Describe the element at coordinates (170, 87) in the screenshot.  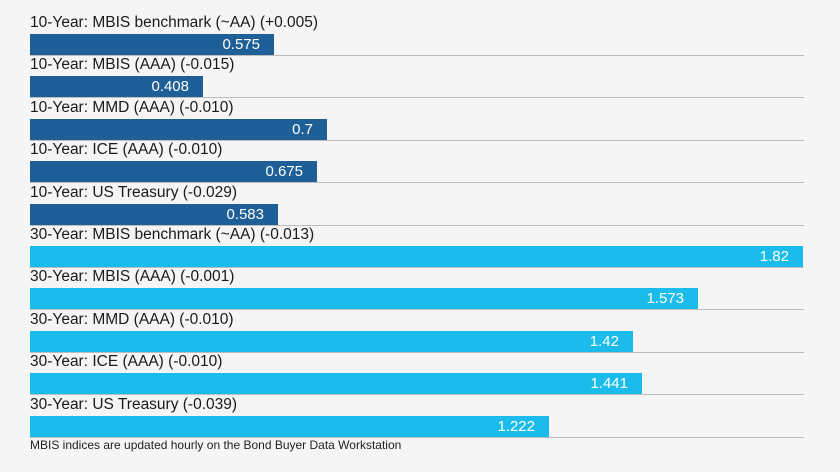
I see `data-label: 0.408` at that location.